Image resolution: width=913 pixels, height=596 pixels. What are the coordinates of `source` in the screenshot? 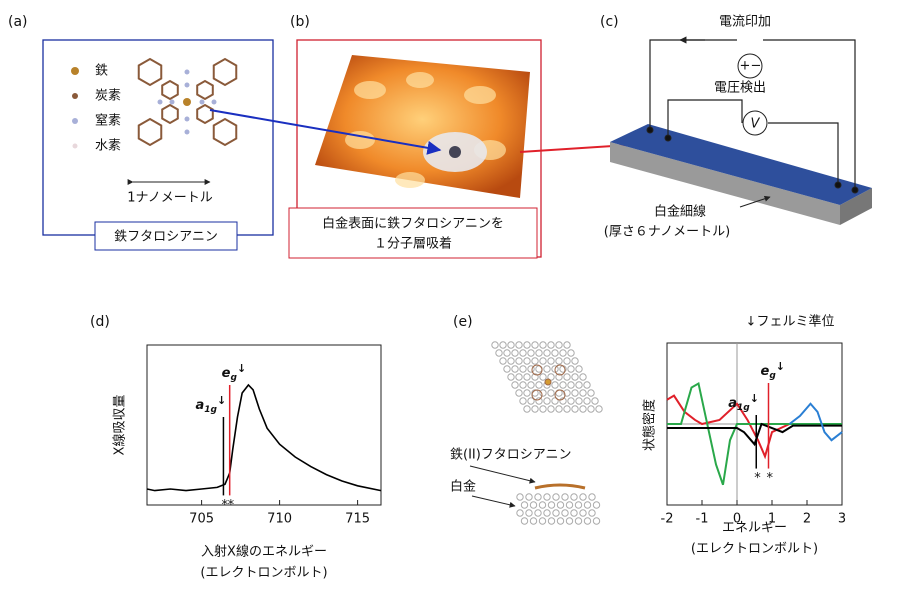 It's located at (750, 66).